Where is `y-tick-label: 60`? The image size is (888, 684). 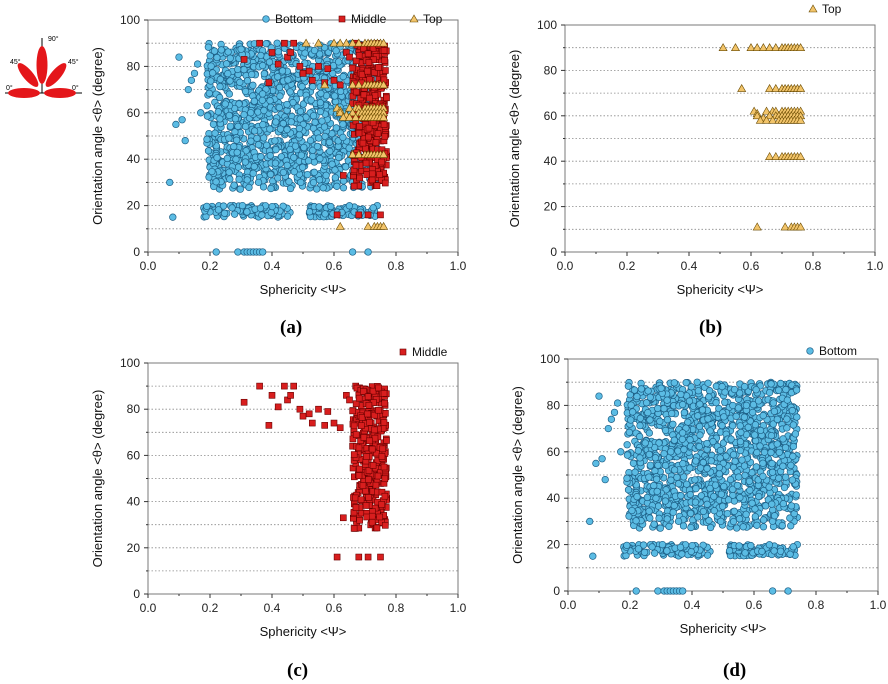 y-tick-label: 60 is located at coordinates (134, 455).